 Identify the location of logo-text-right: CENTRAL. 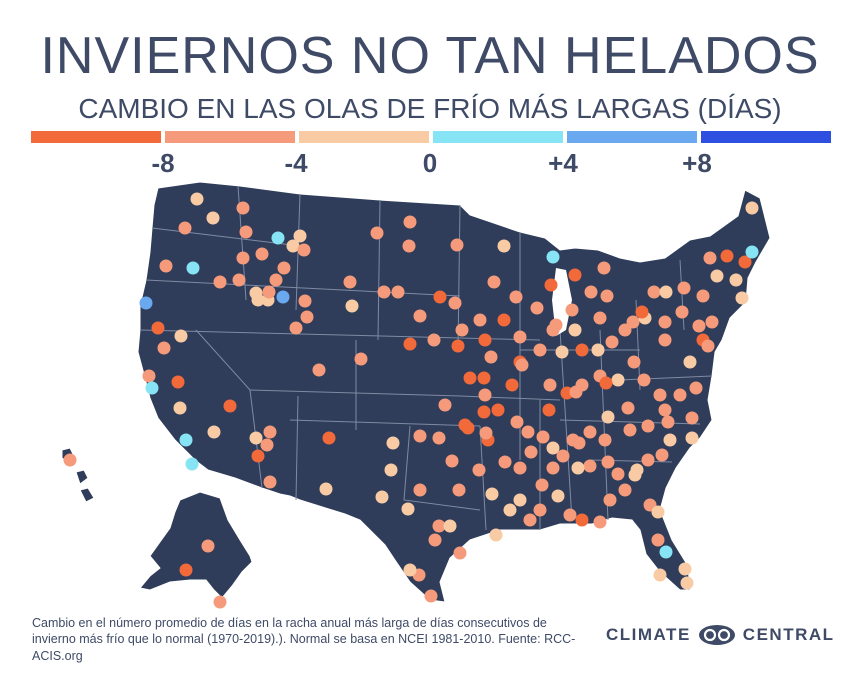
(788, 634).